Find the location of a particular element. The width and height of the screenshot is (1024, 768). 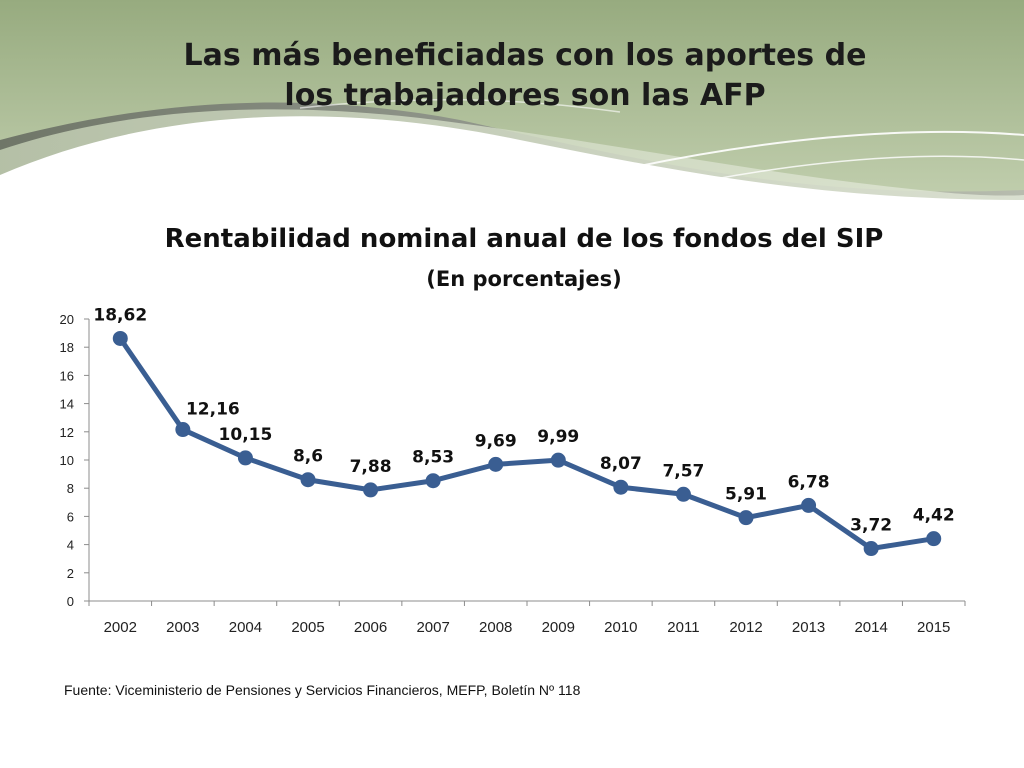

data-label: 9,69 is located at coordinates (496, 441).